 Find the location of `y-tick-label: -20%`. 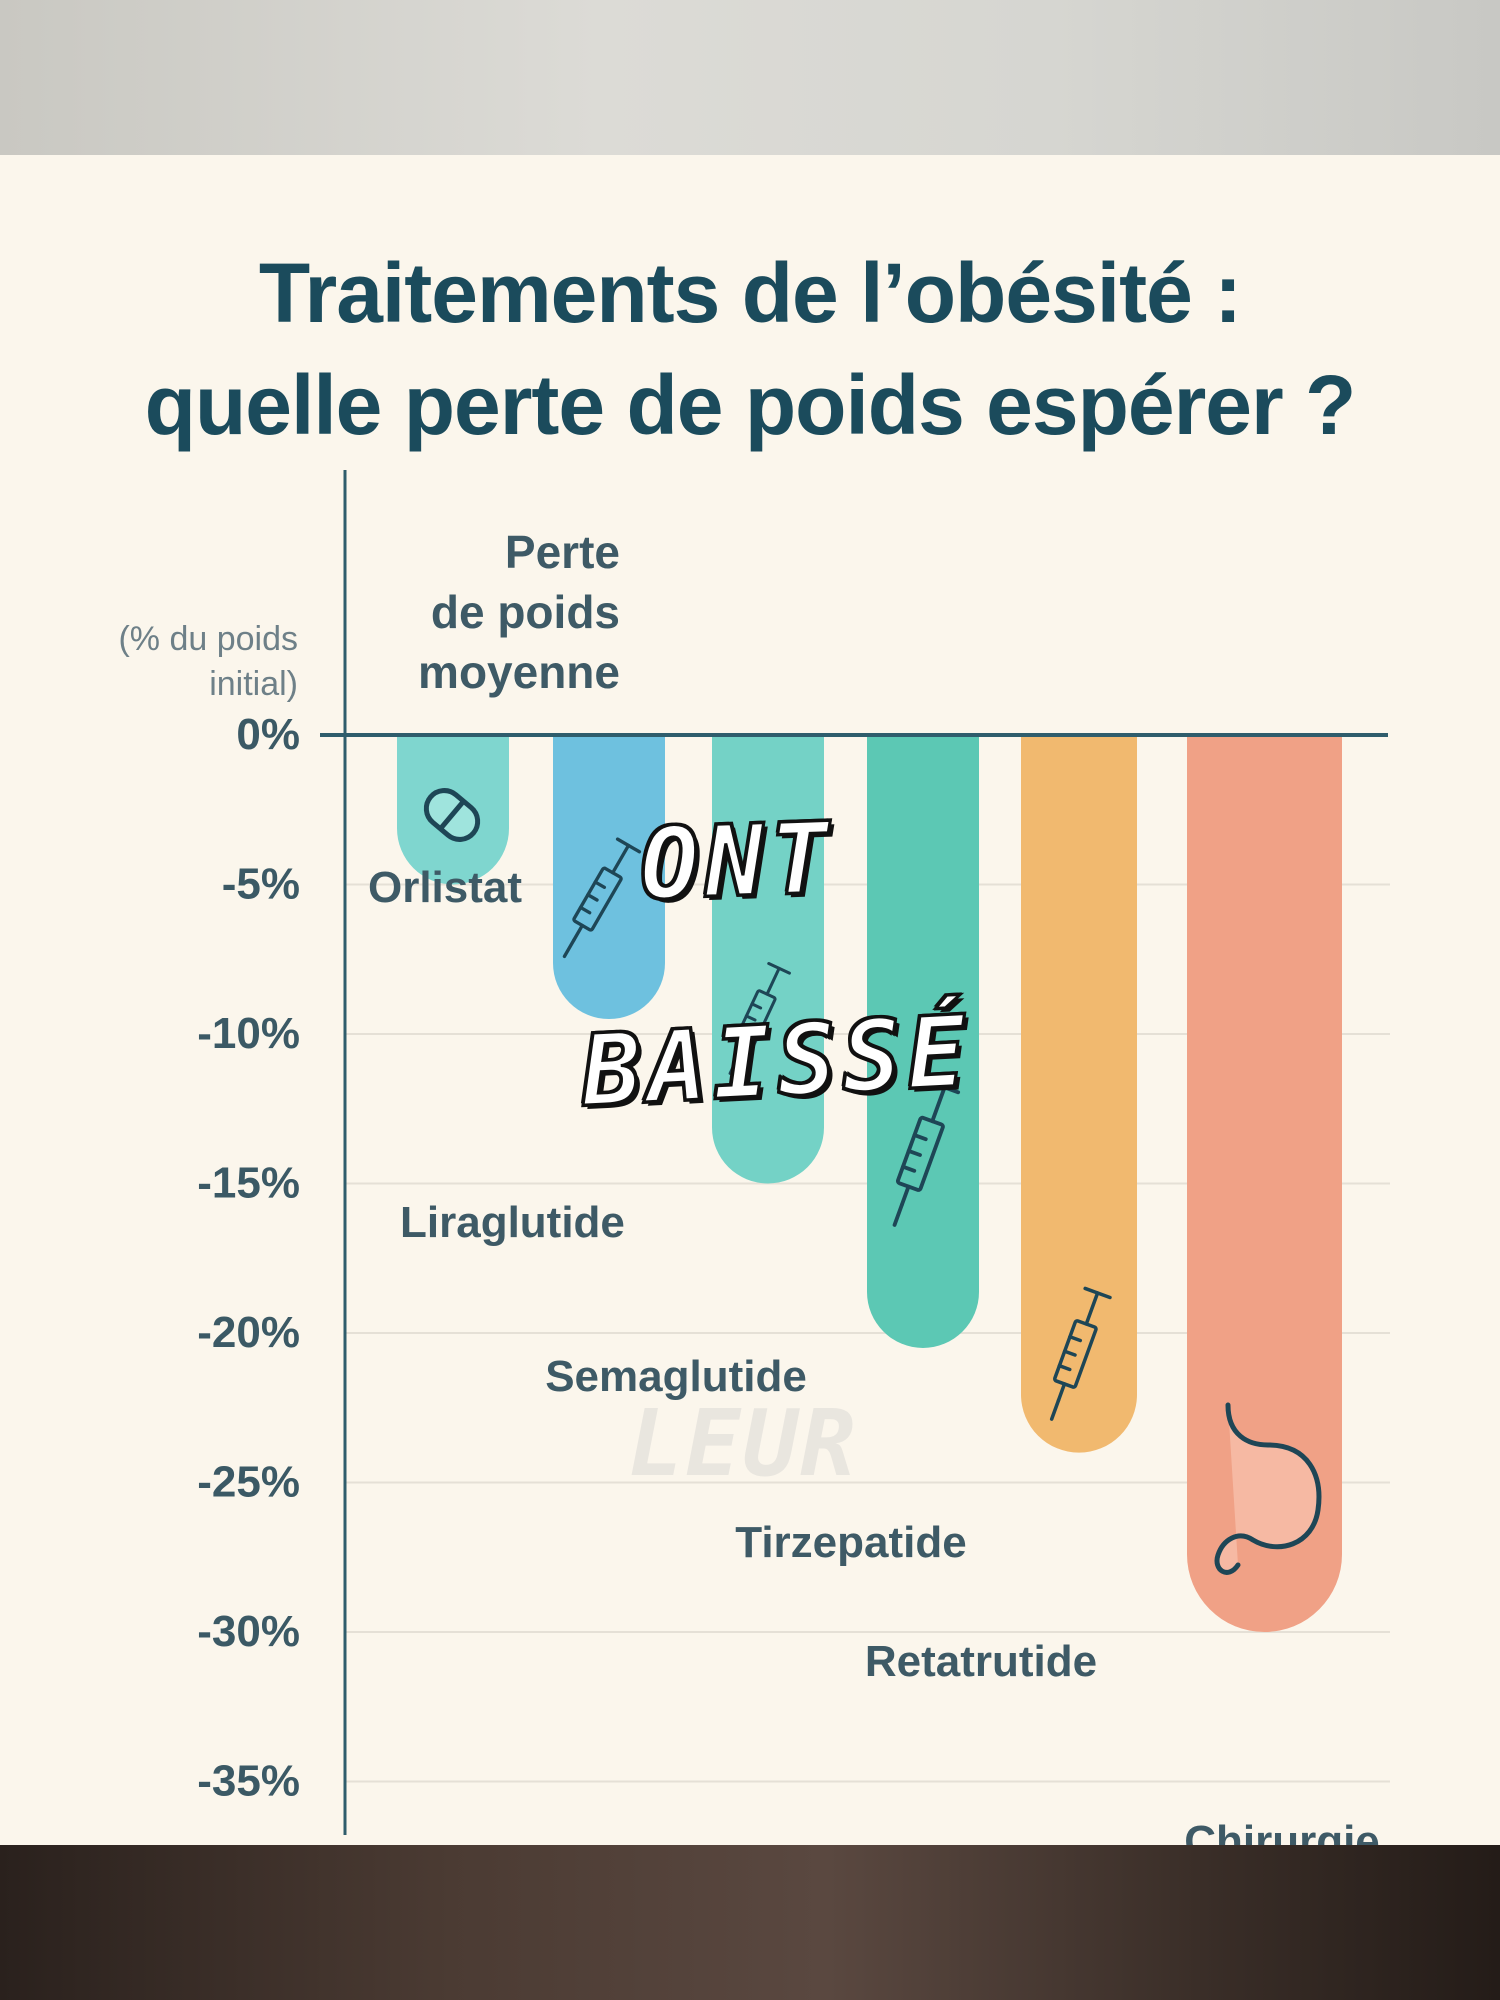

y-tick-label: -20% is located at coordinates (248, 1332).